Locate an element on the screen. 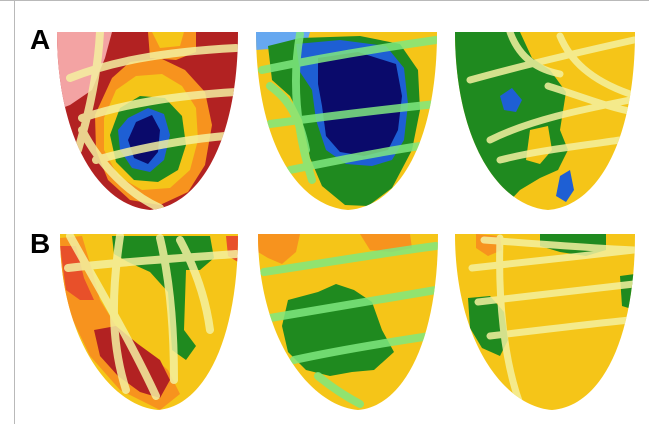 This screenshot has width=649, height=424. frame-top-border is located at coordinates (324, 0).